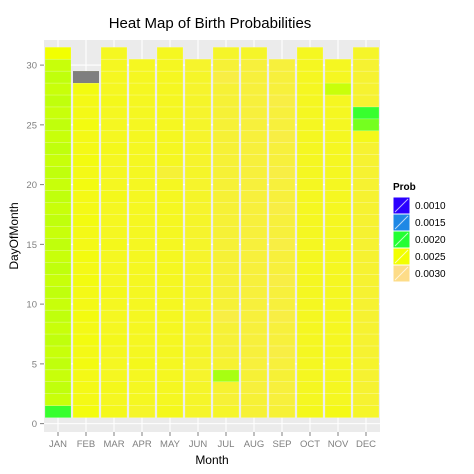  Describe the element at coordinates (430, 206) in the screenshot. I see `legend-label: 0.0010` at that location.